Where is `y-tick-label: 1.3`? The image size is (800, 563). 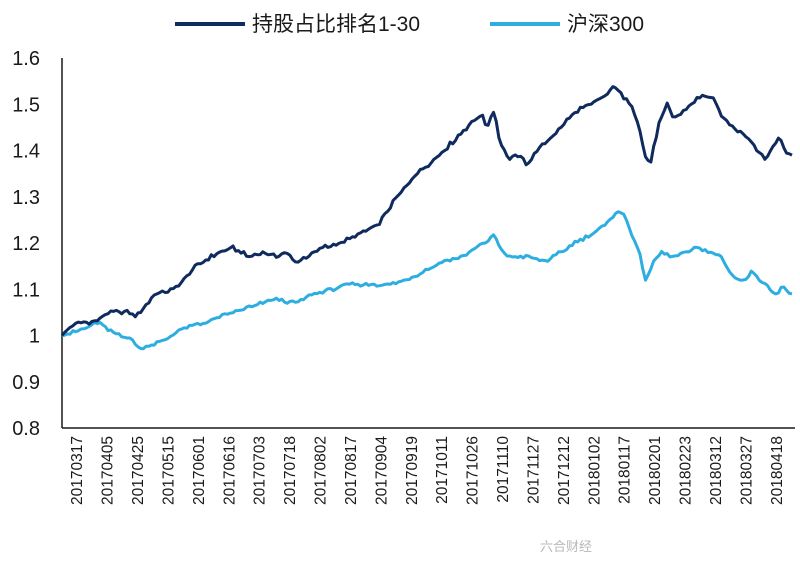
y-tick-label: 1.3 is located at coordinates (26, 198).